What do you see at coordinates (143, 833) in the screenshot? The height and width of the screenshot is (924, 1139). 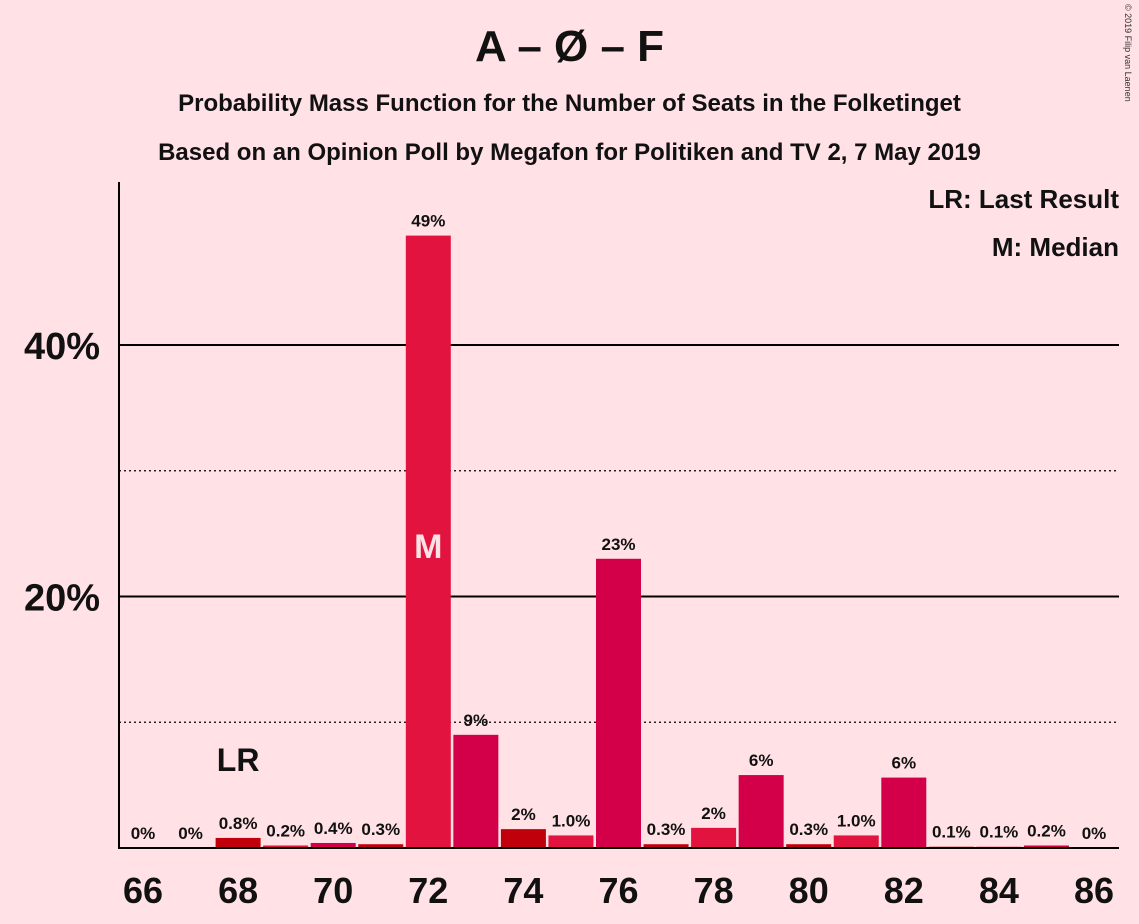 I see `data-label-66: 0%` at bounding box center [143, 833].